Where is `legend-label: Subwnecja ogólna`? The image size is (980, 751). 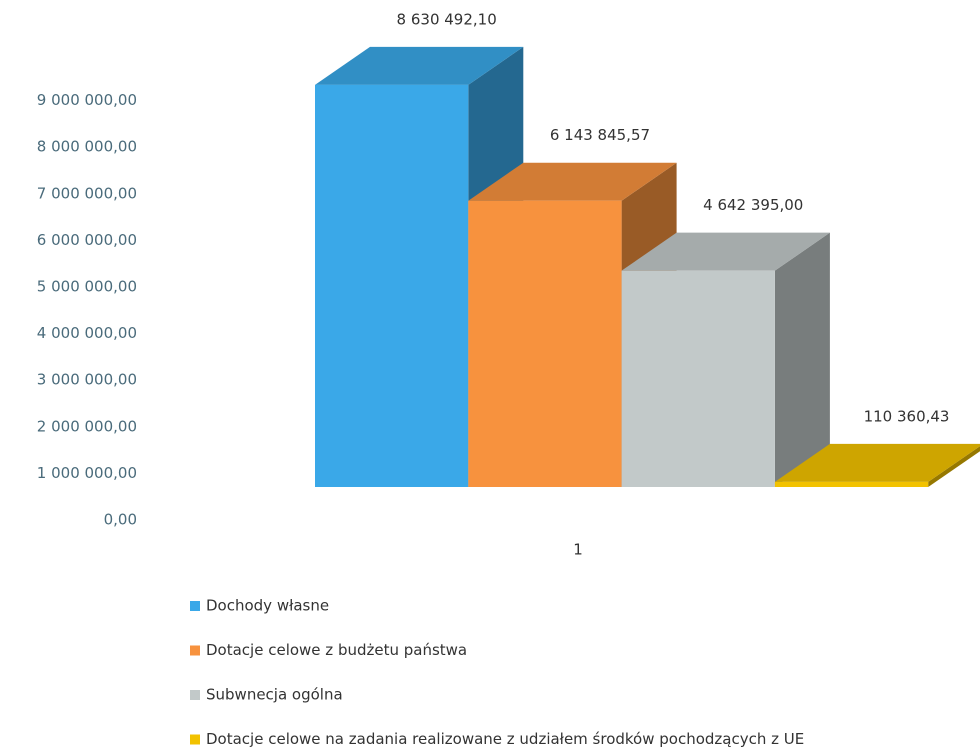 legend-label: Subwnecja ogólna is located at coordinates (274, 695).